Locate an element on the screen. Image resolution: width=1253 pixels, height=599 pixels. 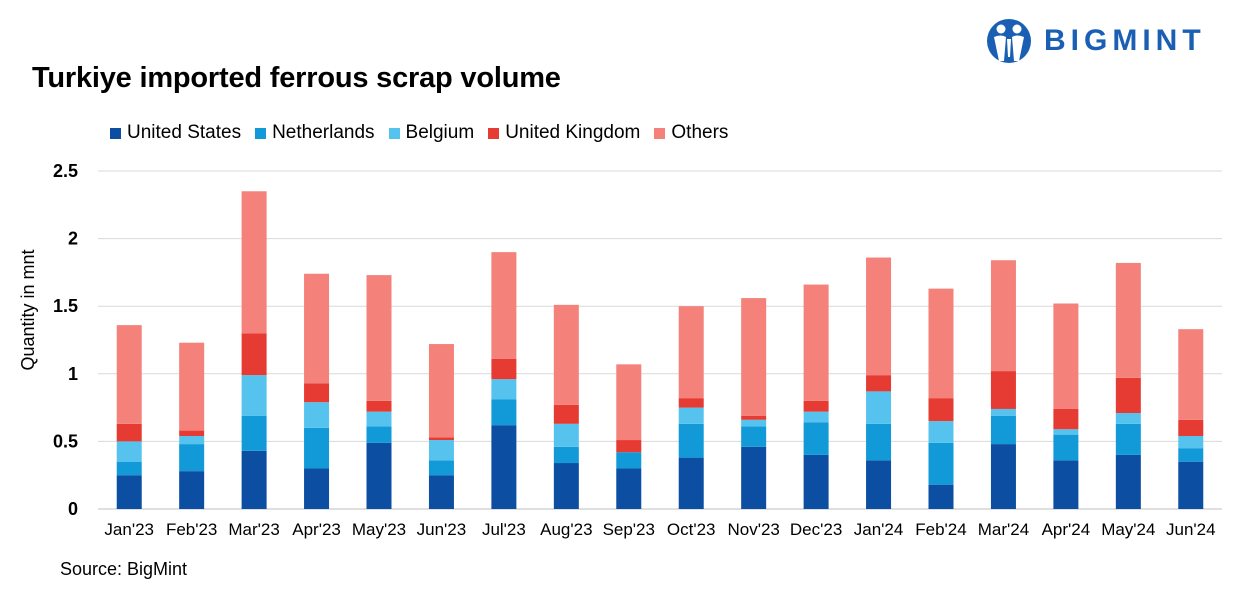
y-tick-label: 2 is located at coordinates (73, 239).